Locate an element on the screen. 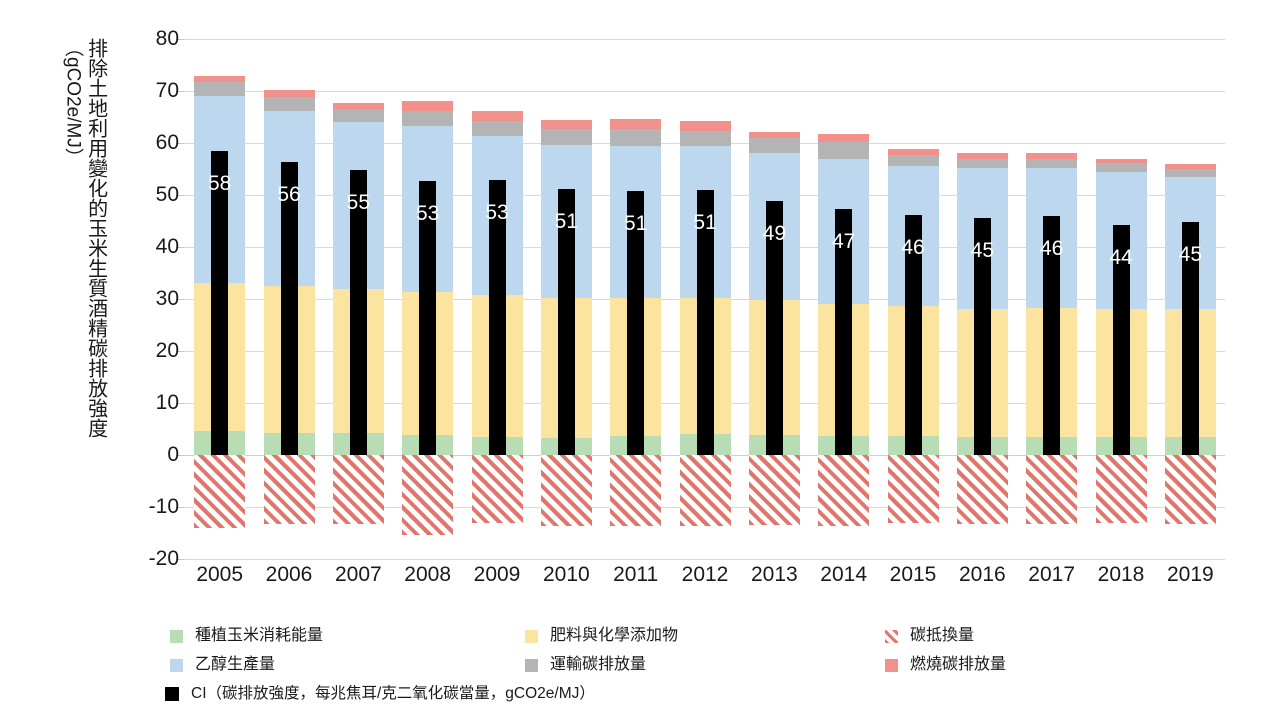  y-axis-tick-label: 20 is located at coordinates (167, 350).